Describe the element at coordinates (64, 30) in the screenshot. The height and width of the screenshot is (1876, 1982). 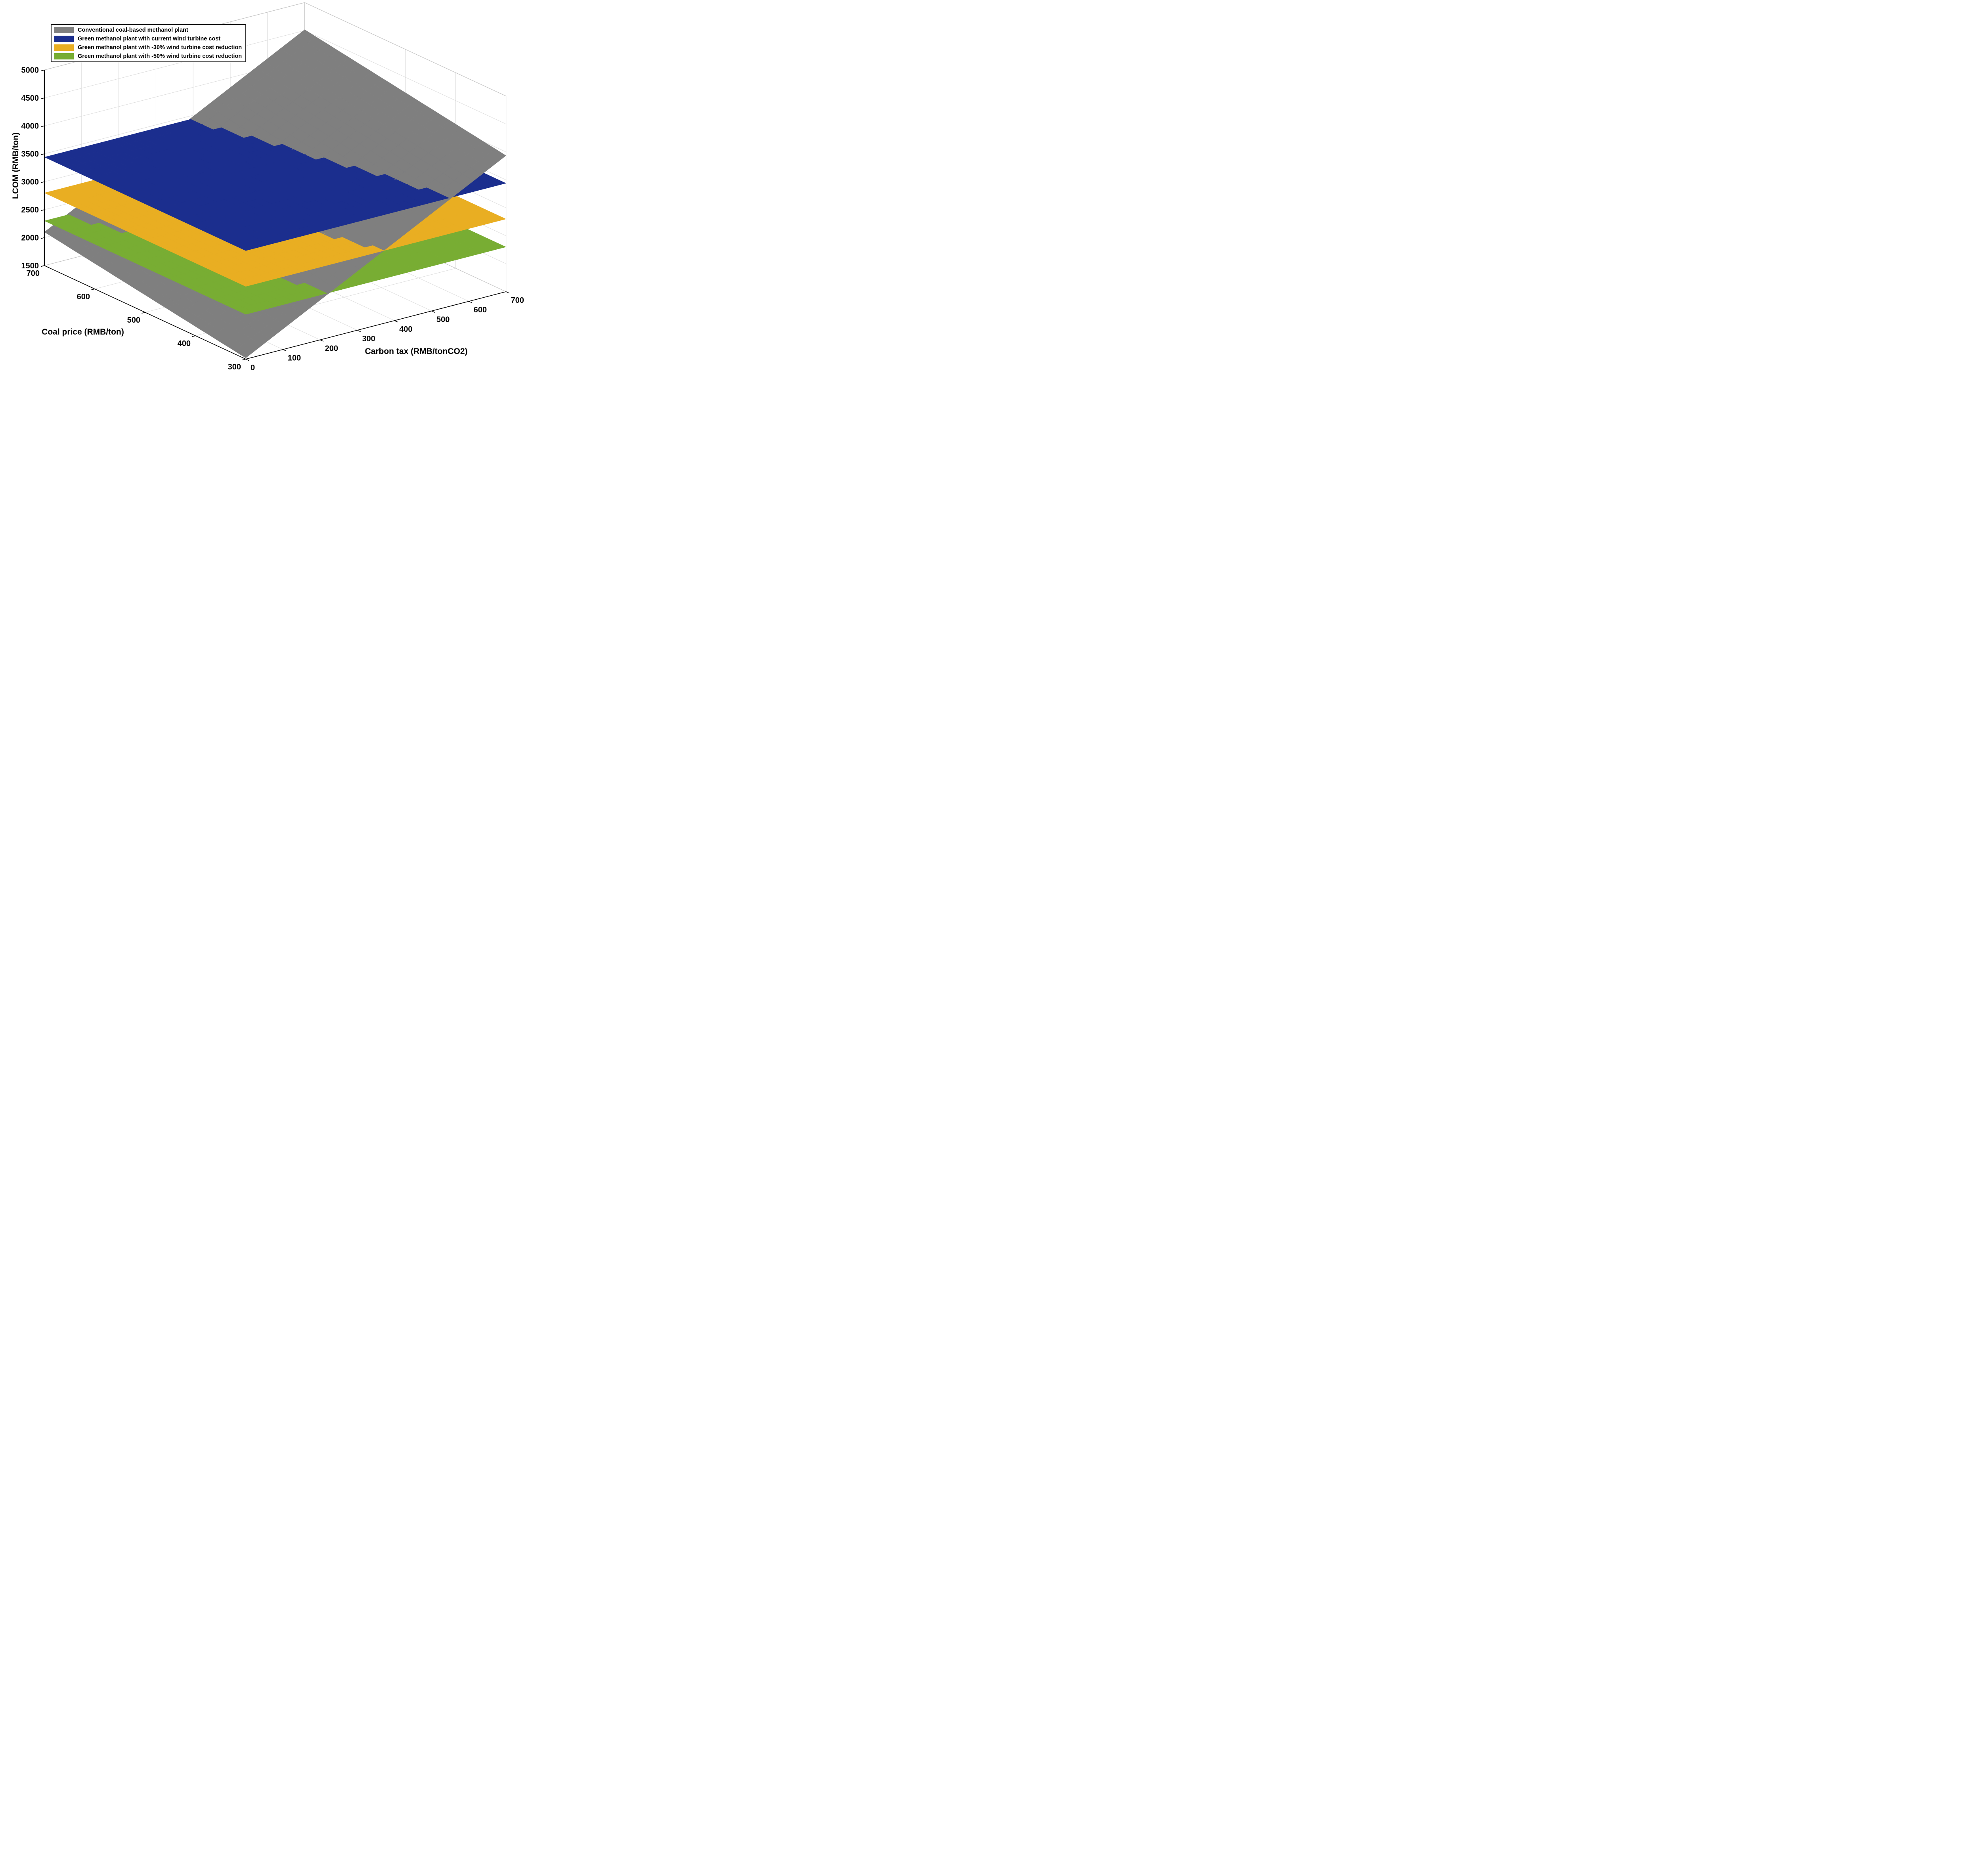
I see `legend-swatch-gray` at that location.